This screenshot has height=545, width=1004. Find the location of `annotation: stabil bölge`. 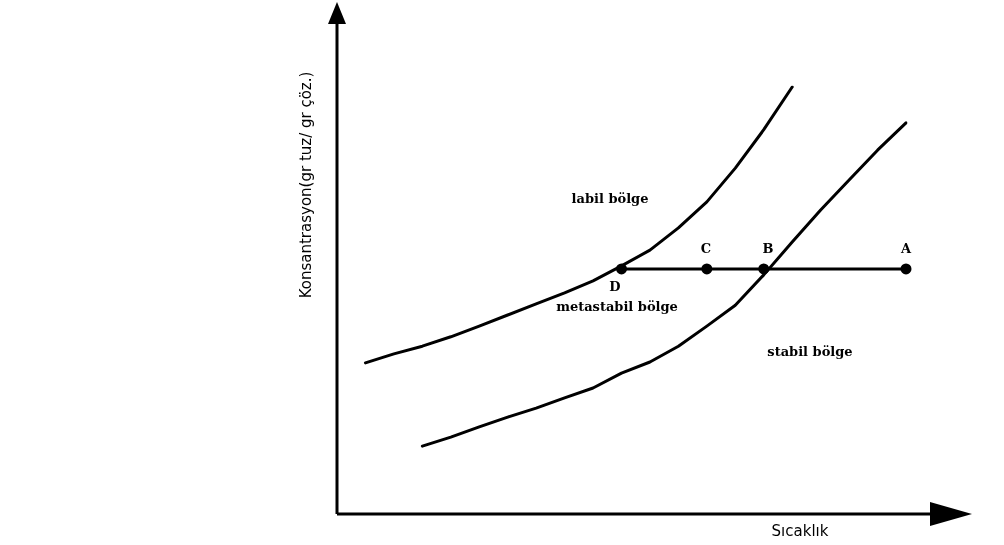

annotation: stabil bölge is located at coordinates (810, 352).